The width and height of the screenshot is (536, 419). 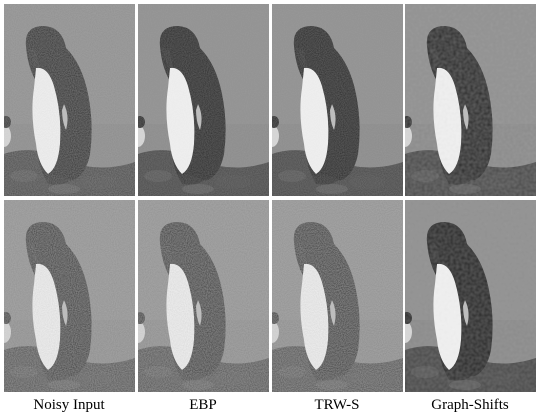 What do you see at coordinates (470, 405) in the screenshot?
I see `caption-graph-shifts: Graph-Shifts` at bounding box center [470, 405].